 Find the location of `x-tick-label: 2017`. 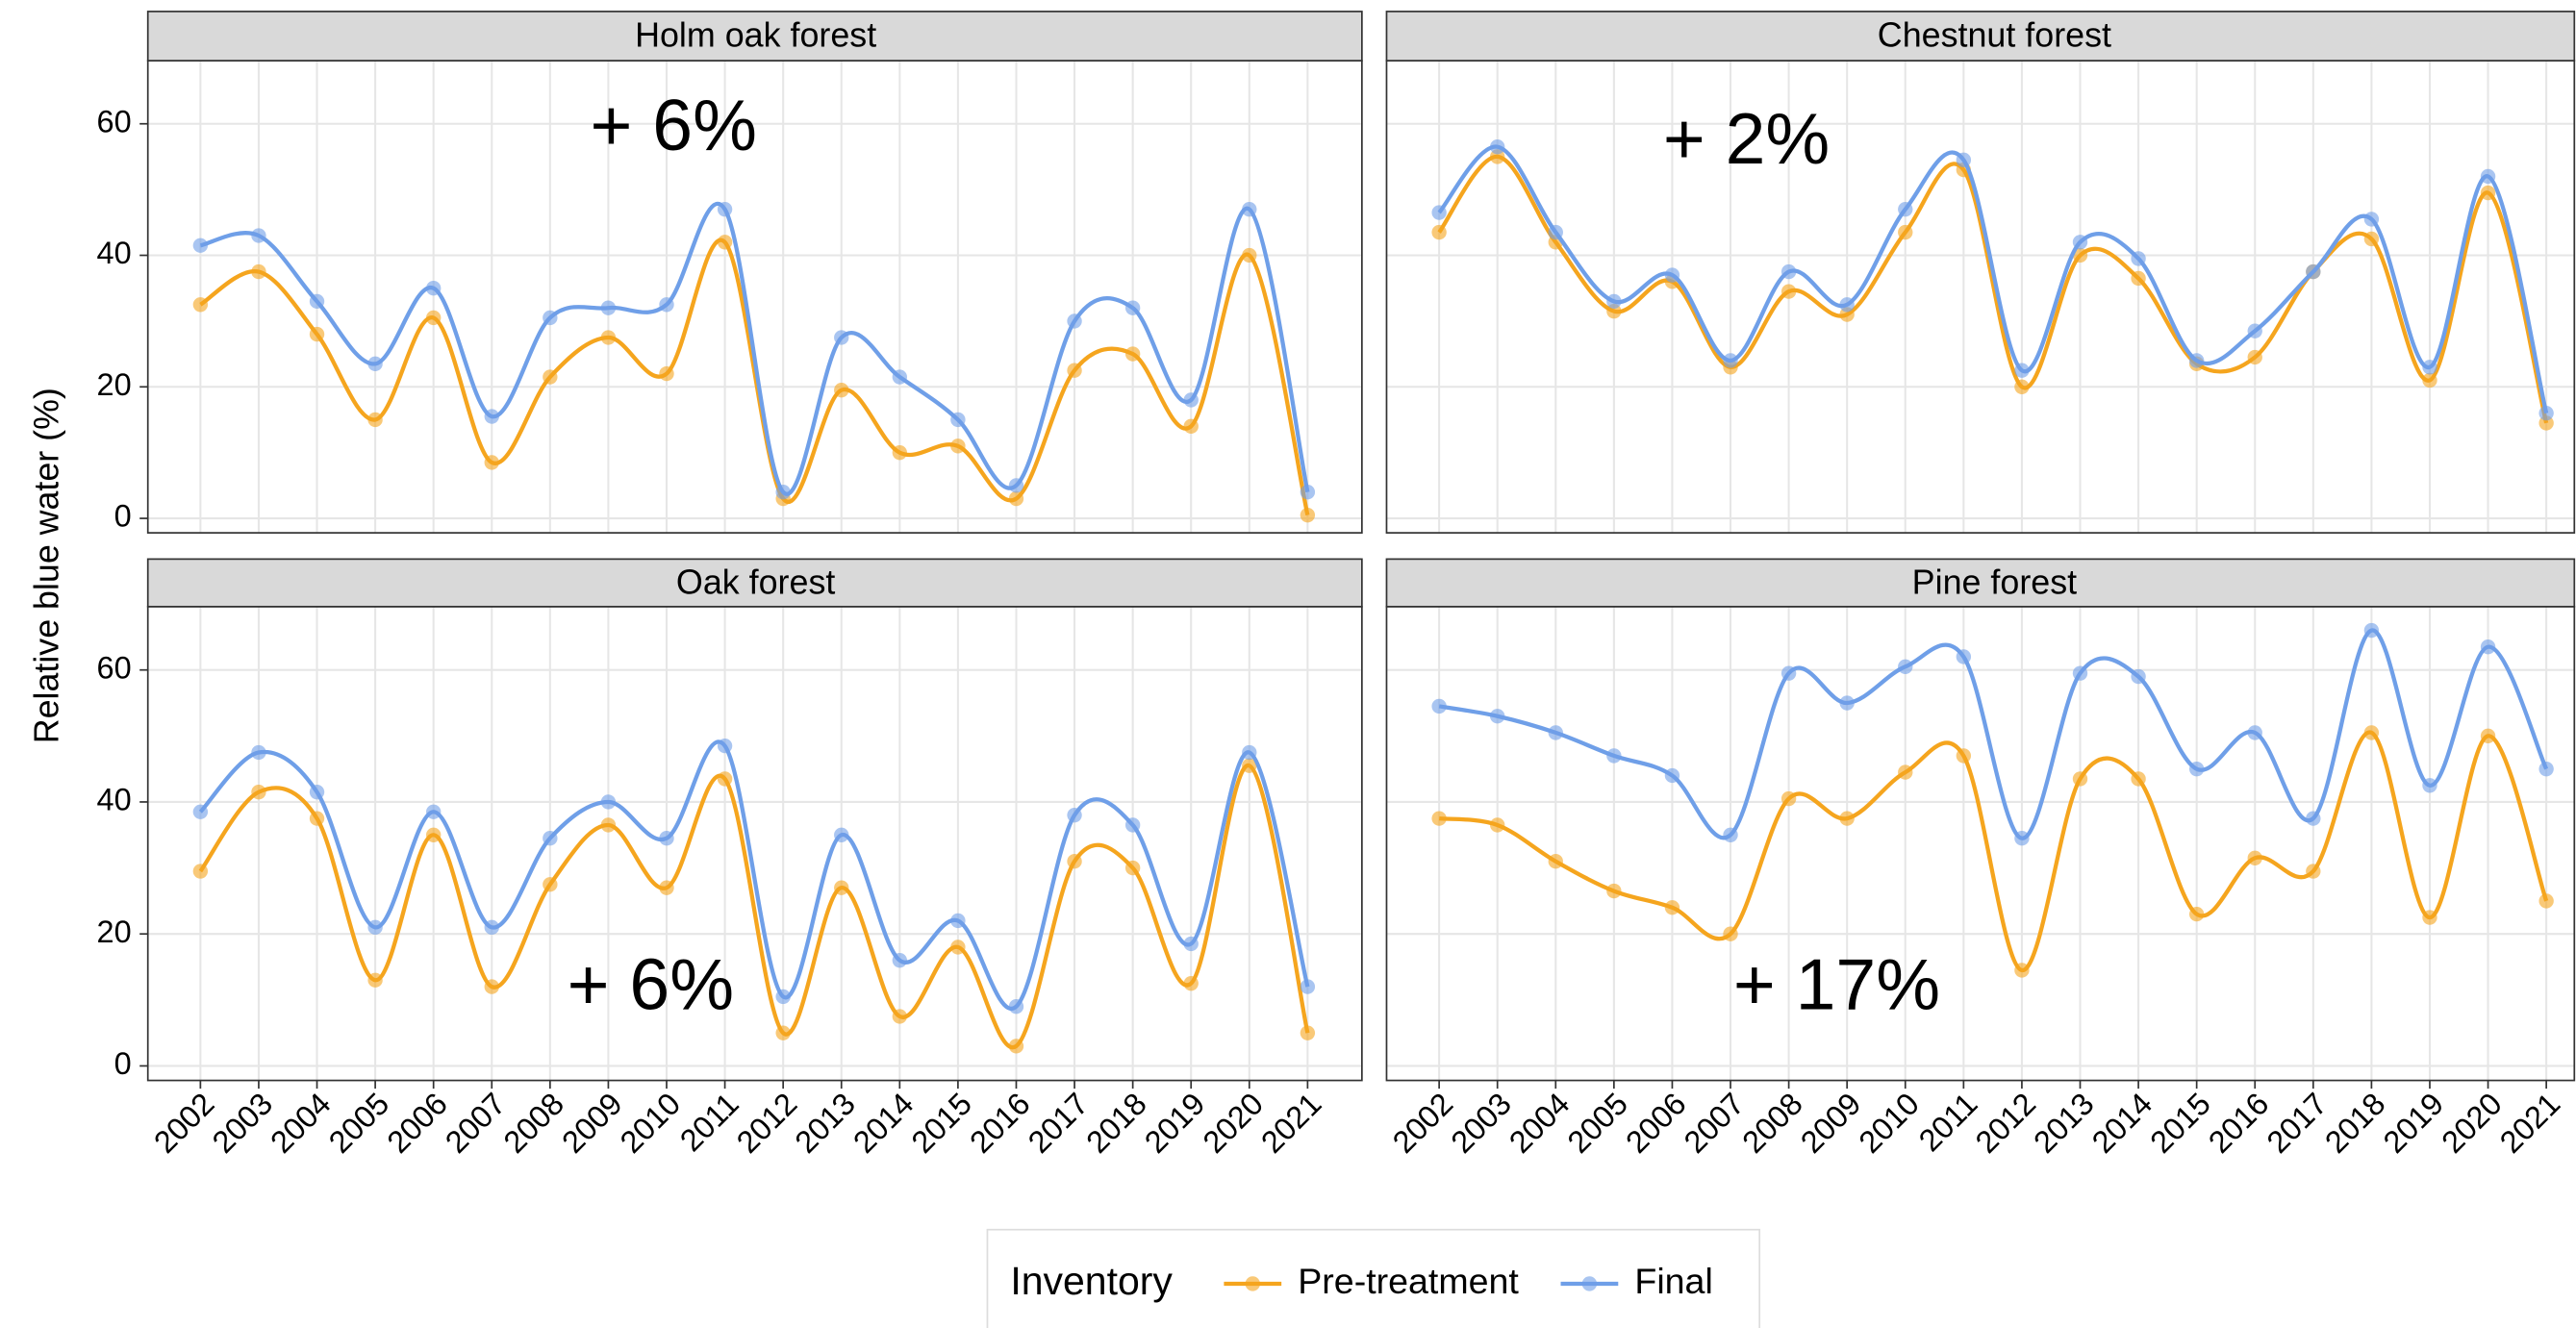

x-tick-label: 2017 is located at coordinates (2297, 1123).